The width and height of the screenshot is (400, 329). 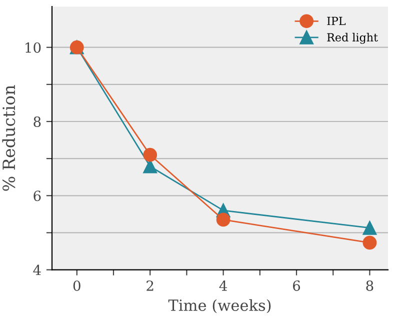 What do you see at coordinates (296, 285) in the screenshot?
I see `x-tick-label: 6` at bounding box center [296, 285].